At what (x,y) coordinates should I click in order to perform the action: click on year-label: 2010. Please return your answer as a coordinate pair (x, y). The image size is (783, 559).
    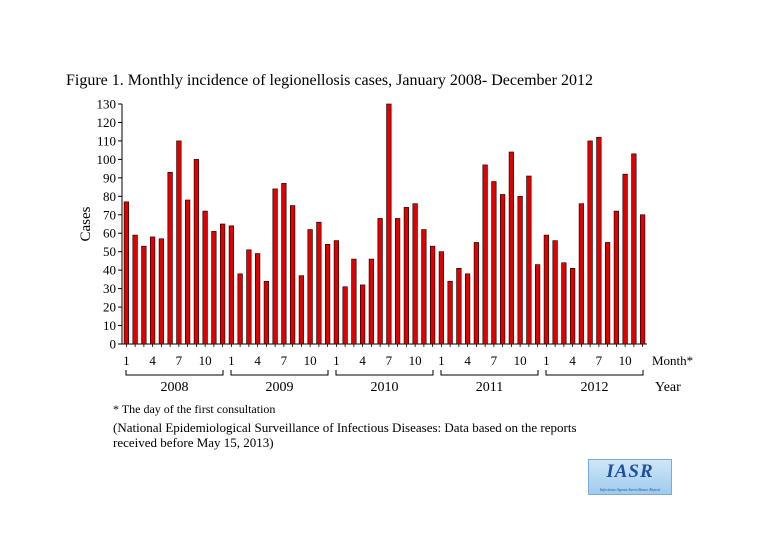
    Looking at the image, I should click on (385, 387).